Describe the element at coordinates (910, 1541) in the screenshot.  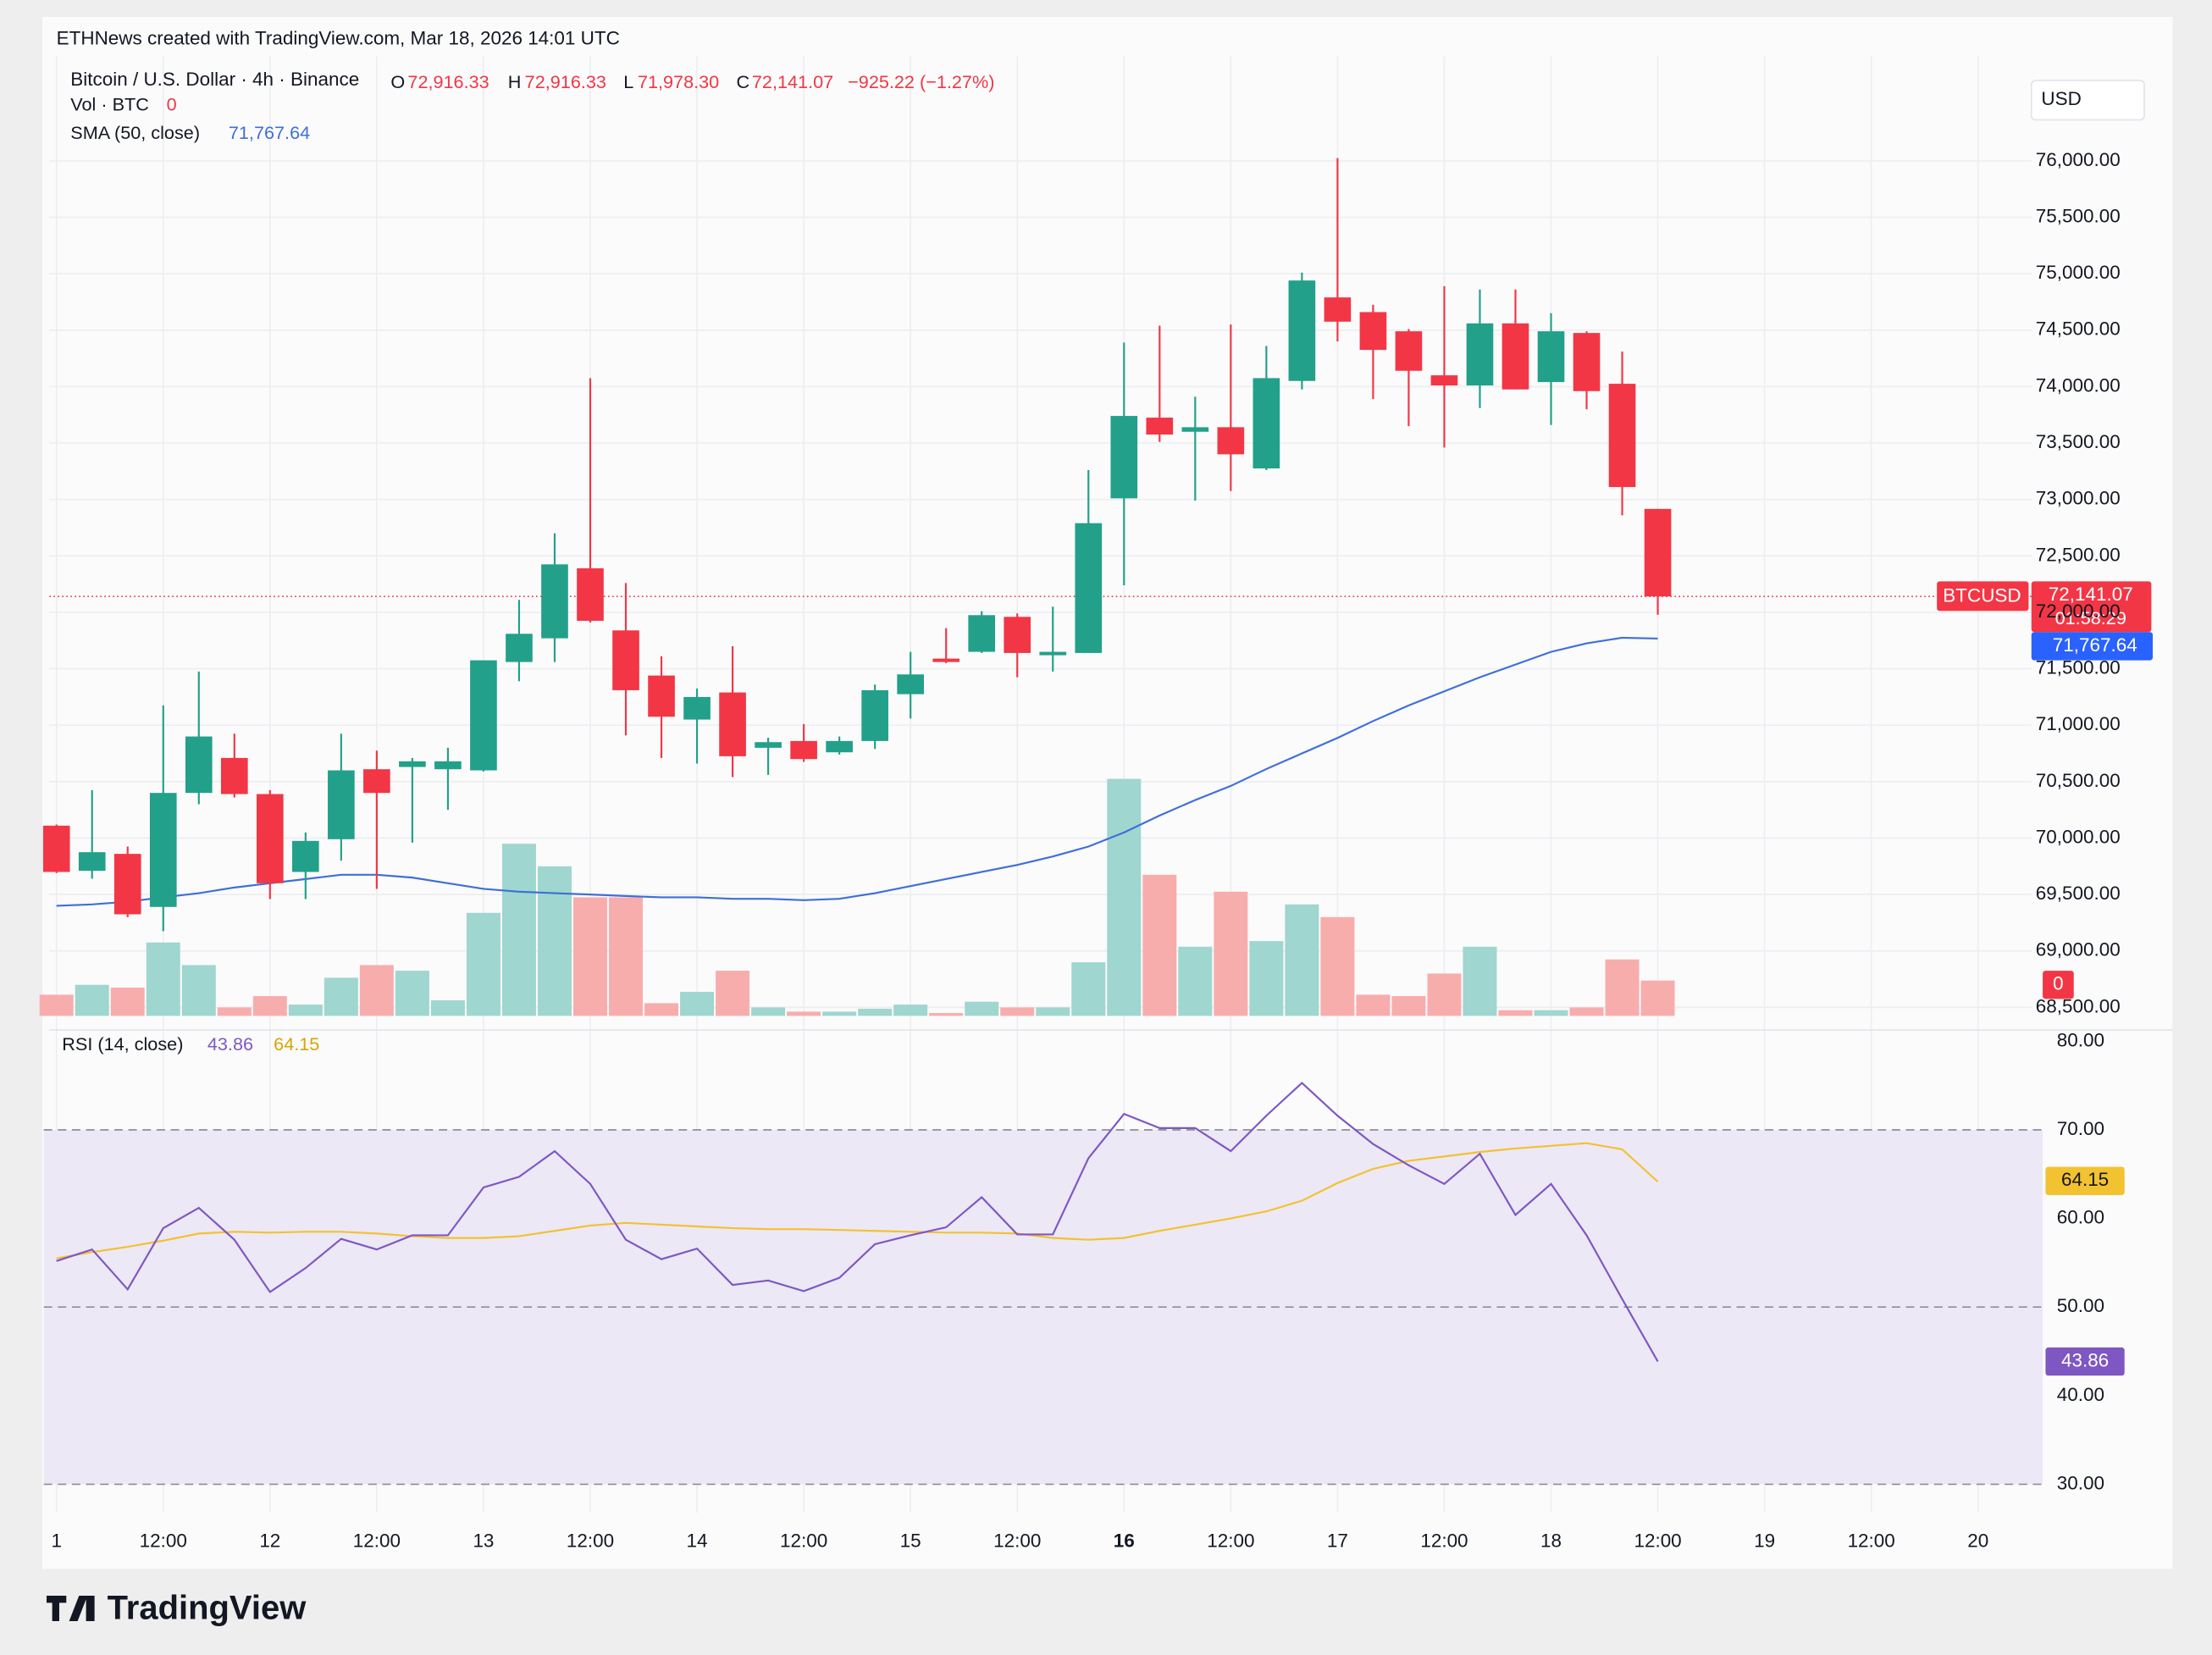
I see `x-tick-label: 15` at that location.